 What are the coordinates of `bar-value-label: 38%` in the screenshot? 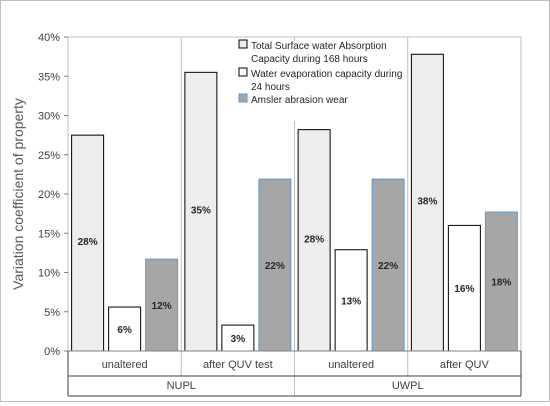 It's located at (427, 202).